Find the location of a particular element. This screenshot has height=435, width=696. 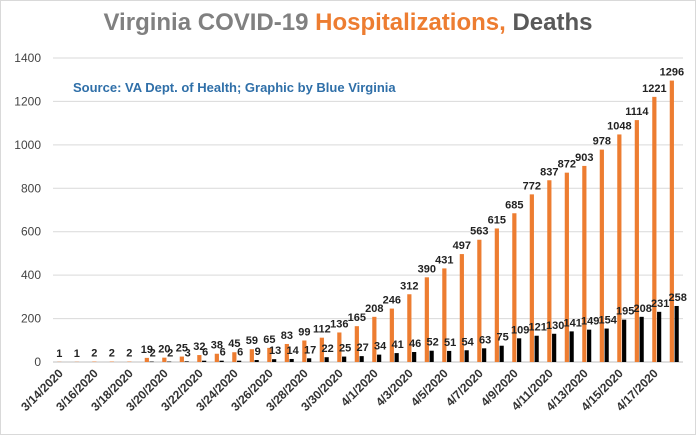

y-tick-label: 200 is located at coordinates (31, 319).